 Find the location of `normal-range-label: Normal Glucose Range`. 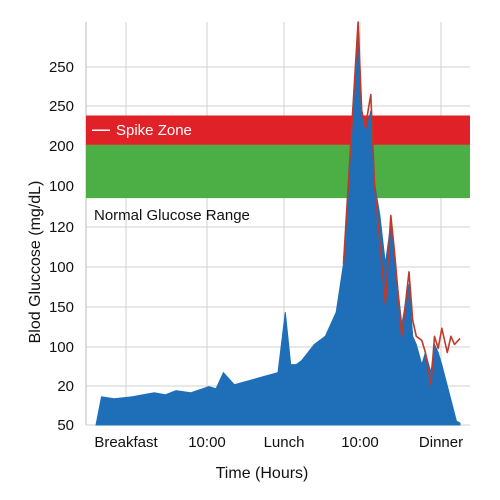

normal-range-label: Normal Glucose Range is located at coordinates (172, 215).